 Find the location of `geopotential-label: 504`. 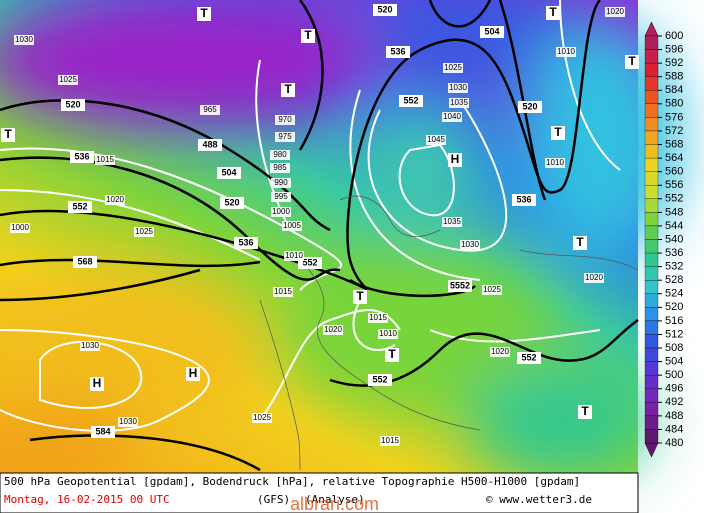

geopotential-label: 504 is located at coordinates (228, 172).